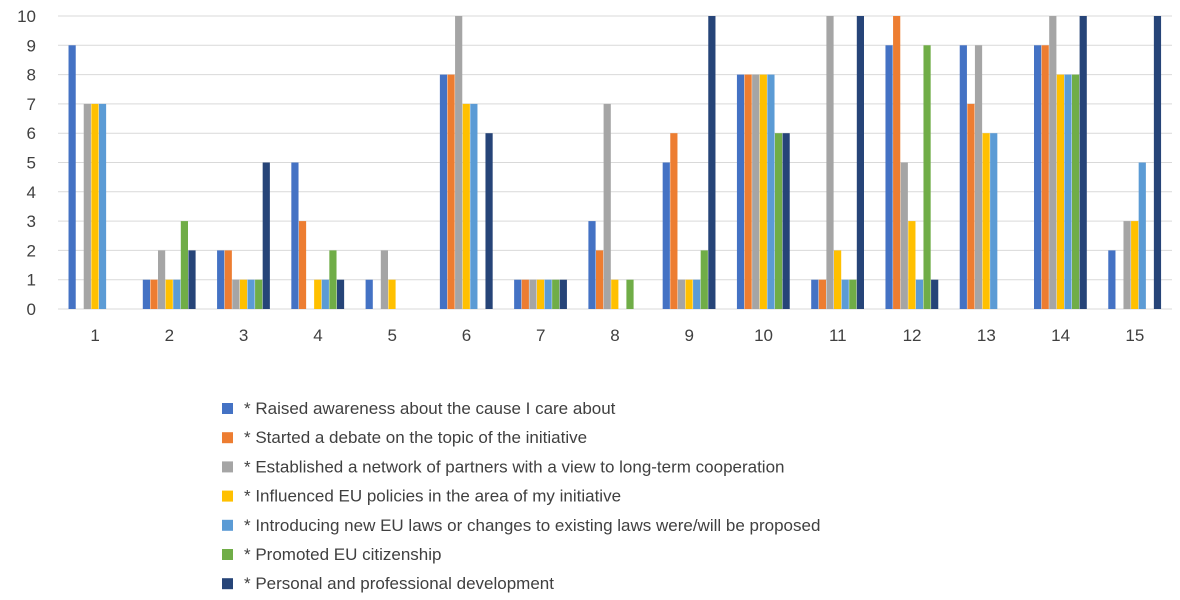 The height and width of the screenshot is (600, 1180). Describe the element at coordinates (994, 221) in the screenshot. I see `bar-cat13-series5` at that location.